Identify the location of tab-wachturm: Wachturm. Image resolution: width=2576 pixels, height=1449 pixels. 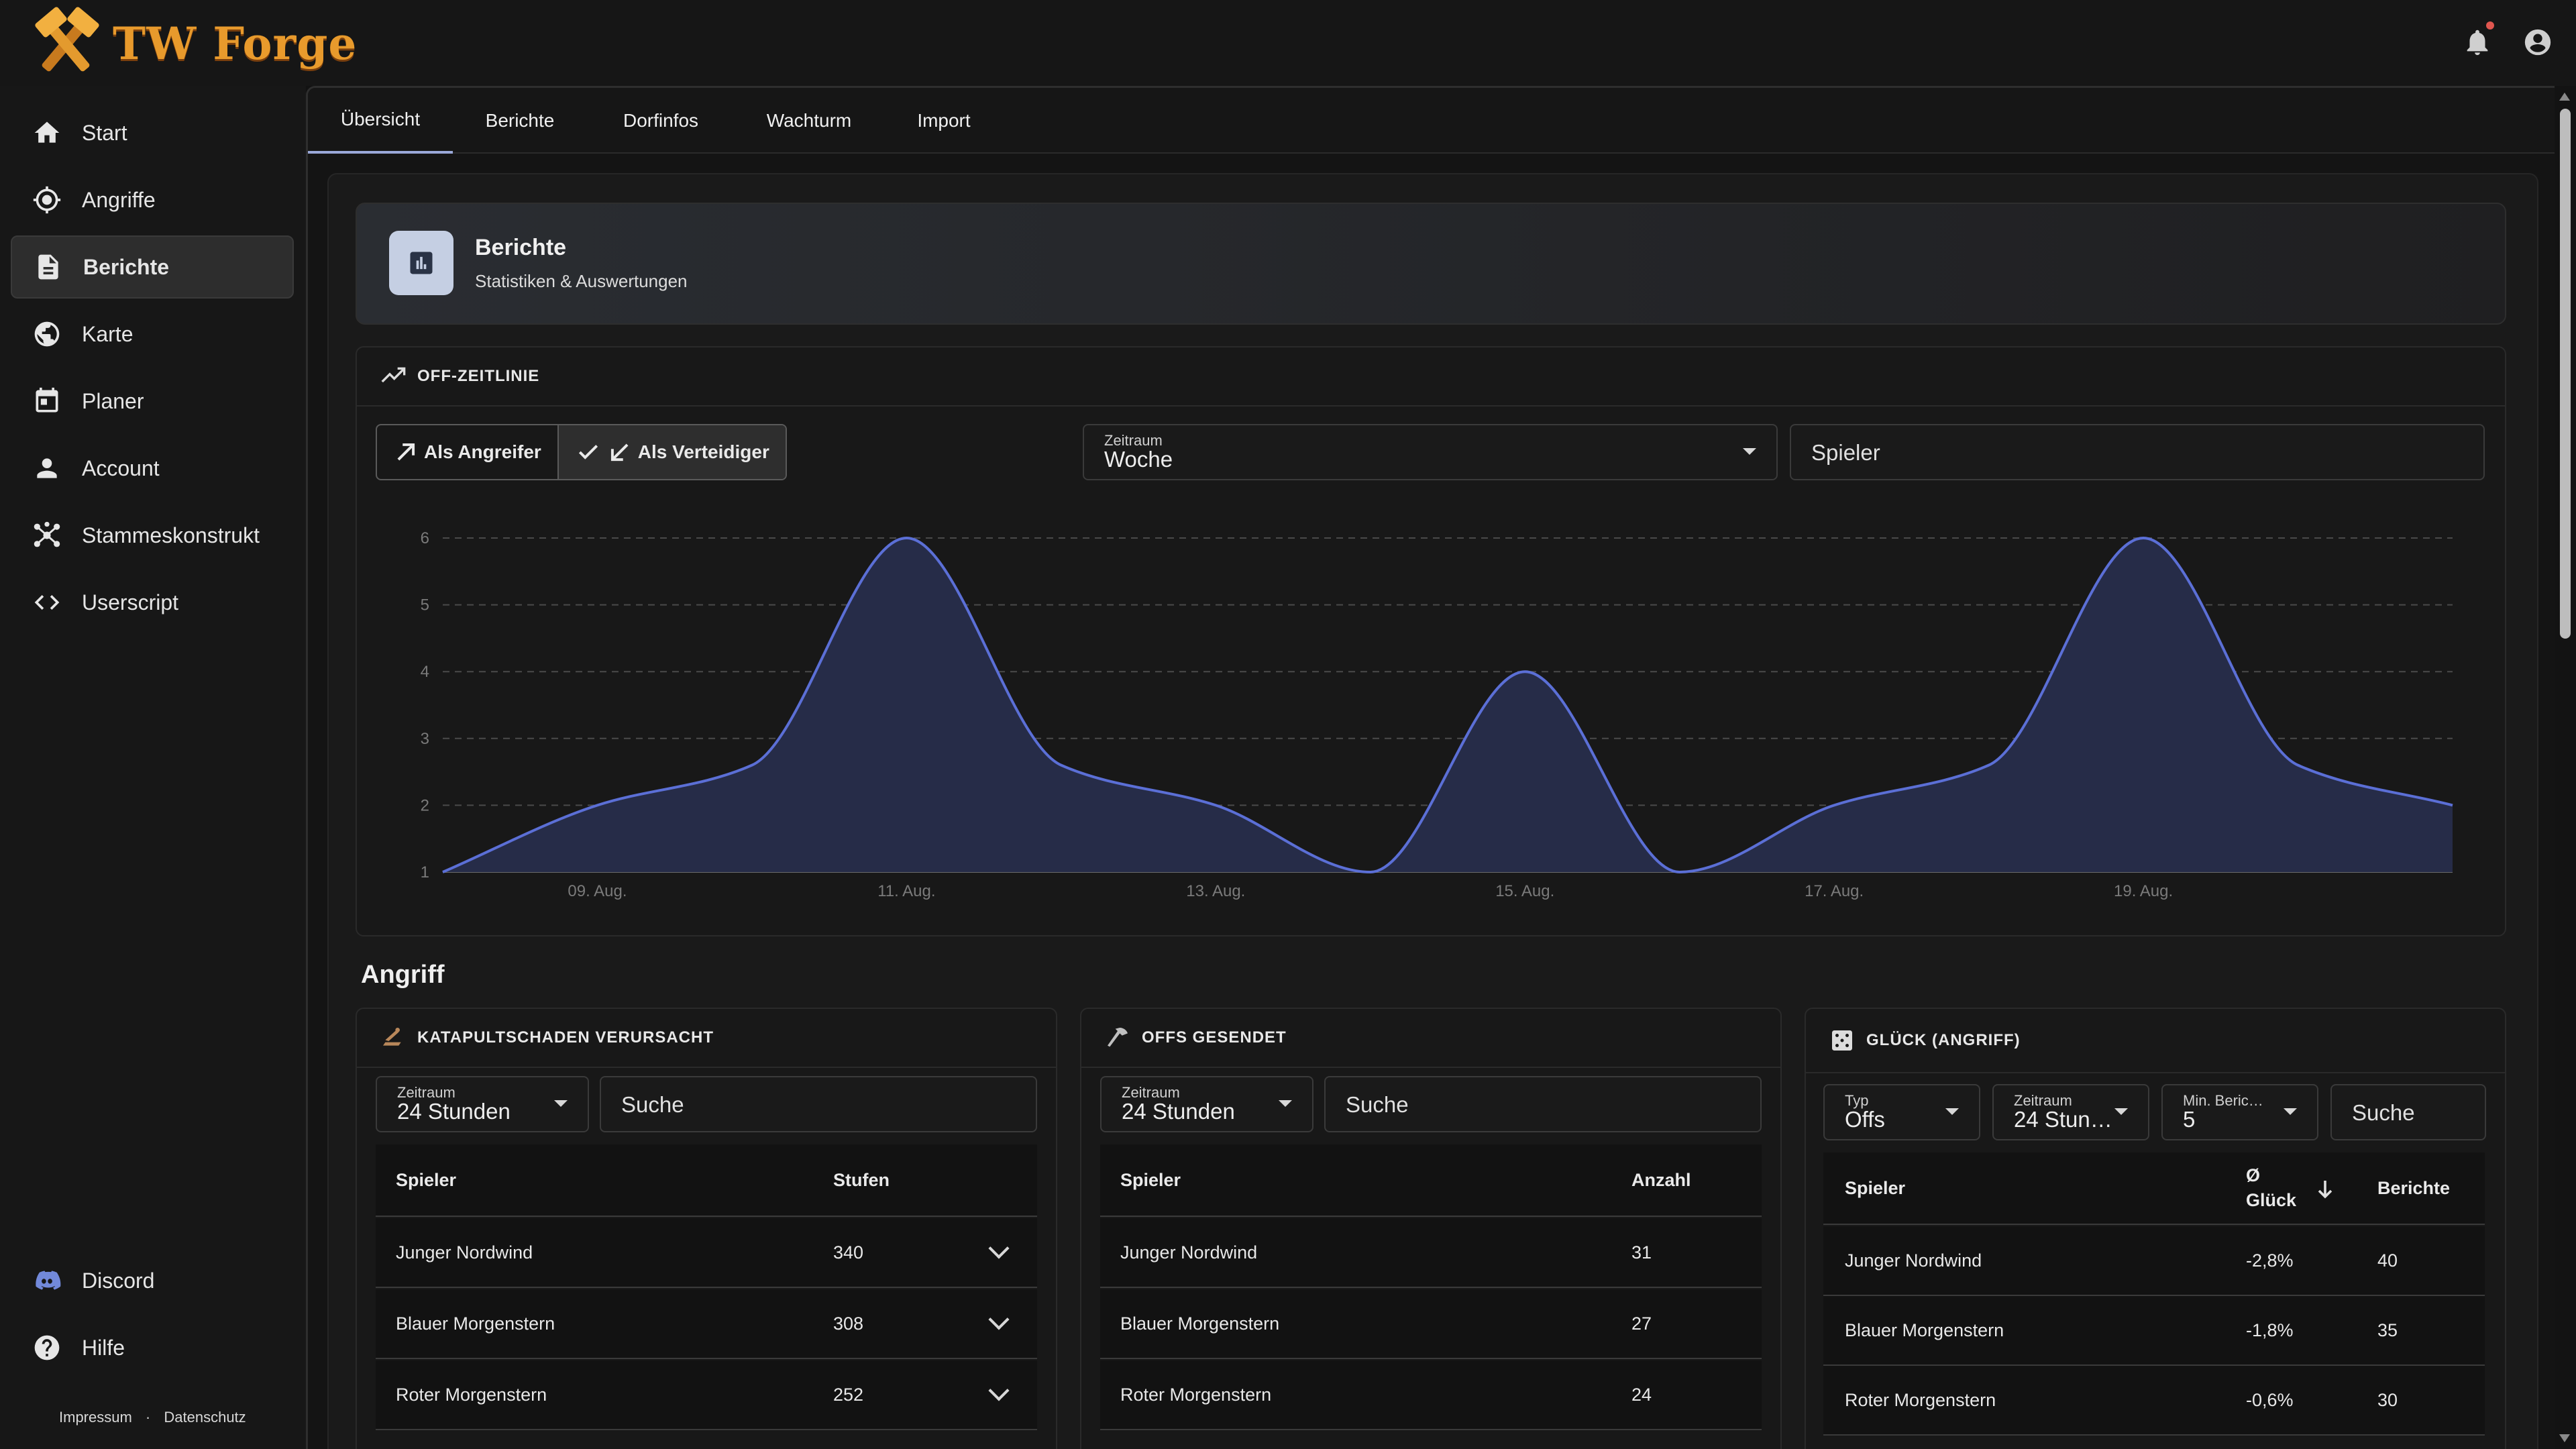
(809, 120).